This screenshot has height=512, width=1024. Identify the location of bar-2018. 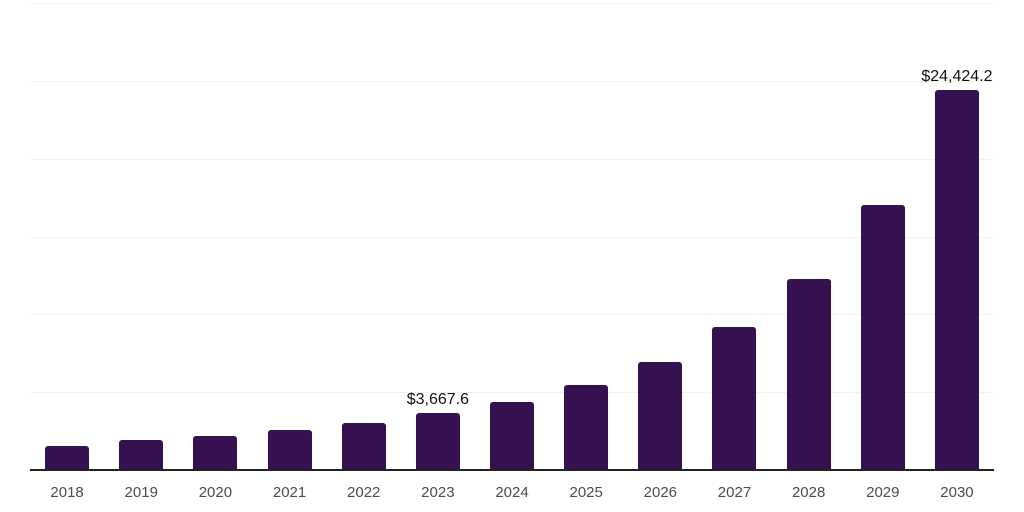
(67, 458).